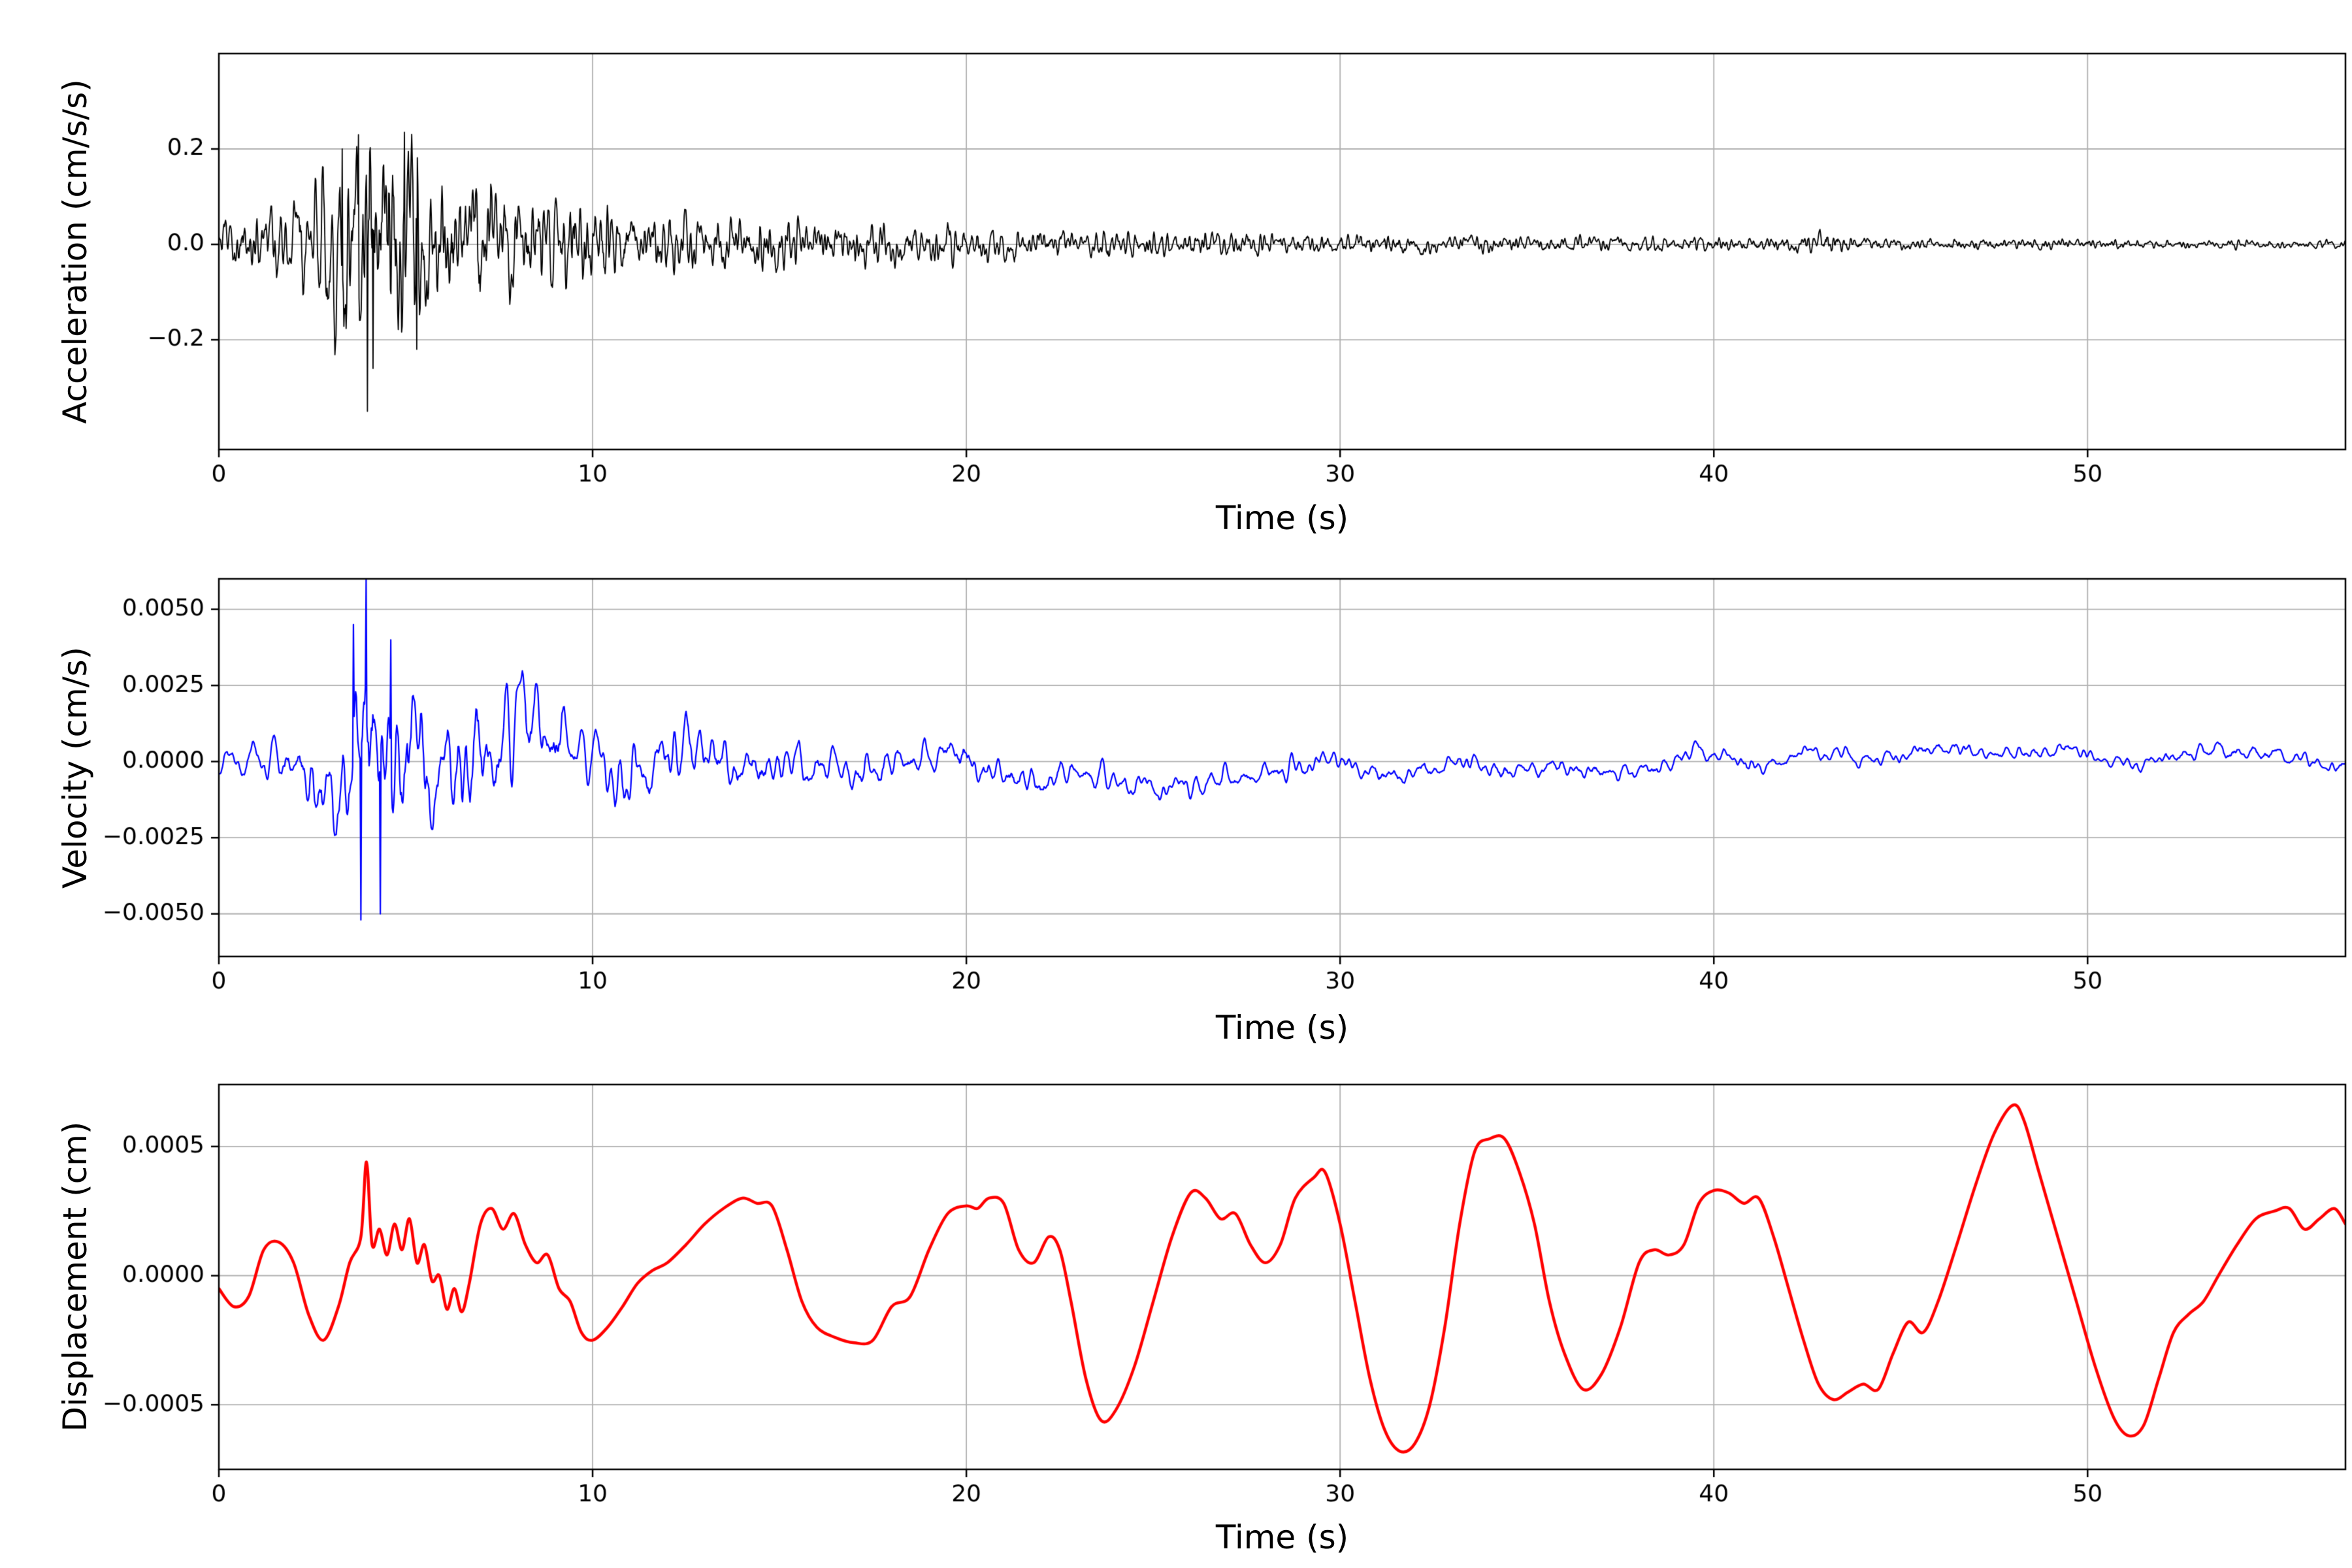  I want to click on velocity-y-axis-label: Velocity (cm/s), so click(75, 767).